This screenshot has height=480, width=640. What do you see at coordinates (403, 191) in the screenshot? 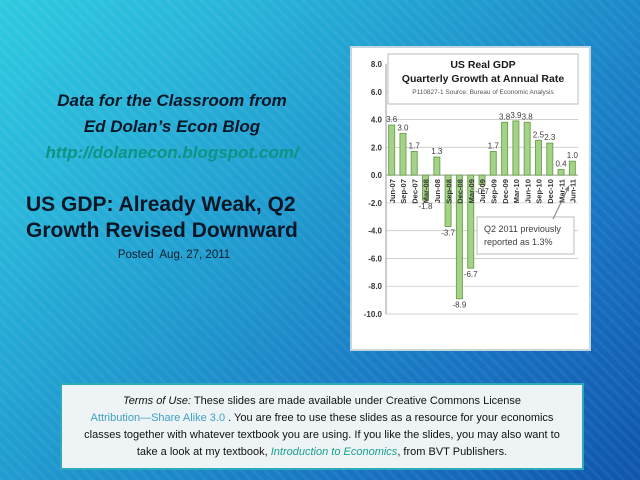
I see `svg-text: Sep-07` at bounding box center [403, 191].